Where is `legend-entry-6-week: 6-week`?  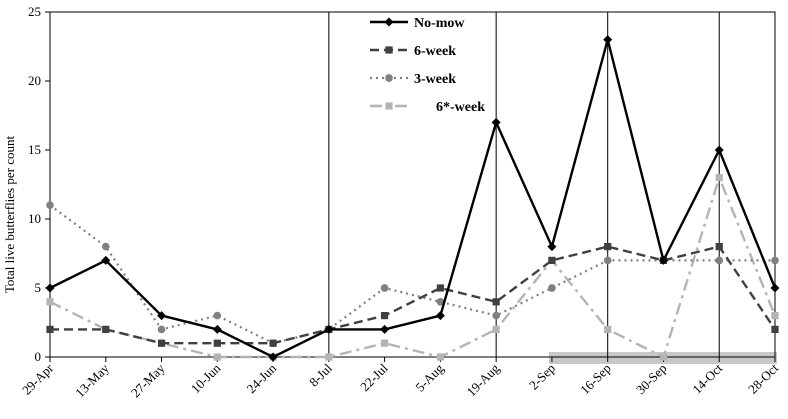 legend-entry-6-week: 6-week is located at coordinates (413, 51).